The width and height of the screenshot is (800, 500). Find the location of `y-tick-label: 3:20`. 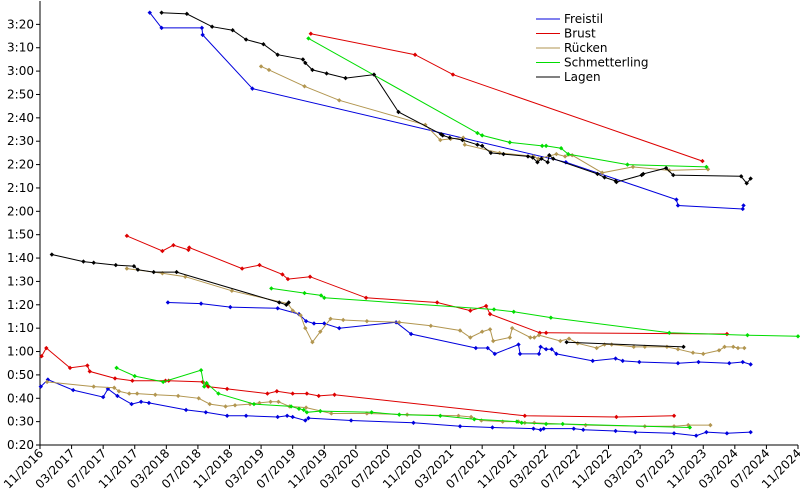

y-tick-label: 3:20 is located at coordinates (20, 24).